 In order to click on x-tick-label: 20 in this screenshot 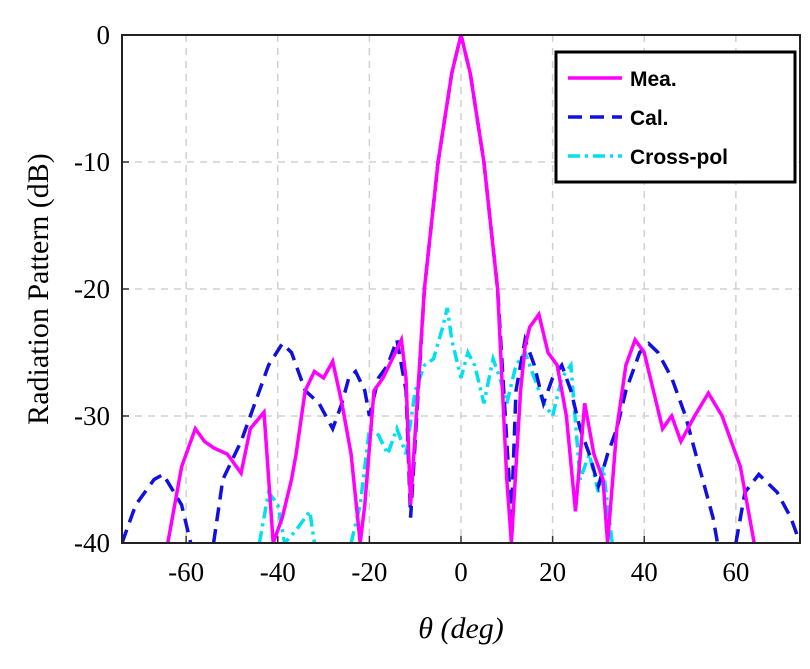, I will do `click(552, 572)`.